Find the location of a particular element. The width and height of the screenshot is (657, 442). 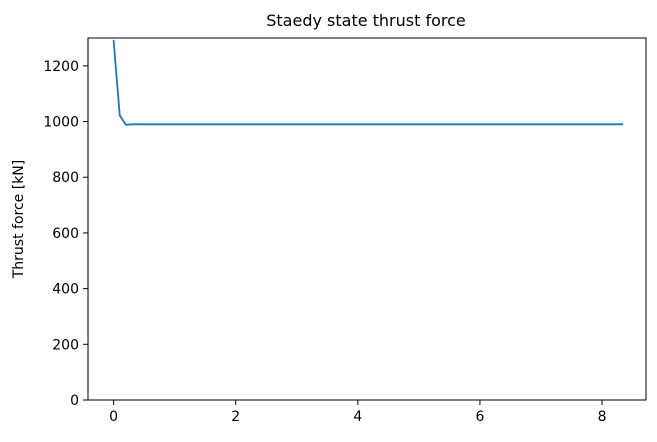

y-tick-label-400: 400 is located at coordinates (65, 290).